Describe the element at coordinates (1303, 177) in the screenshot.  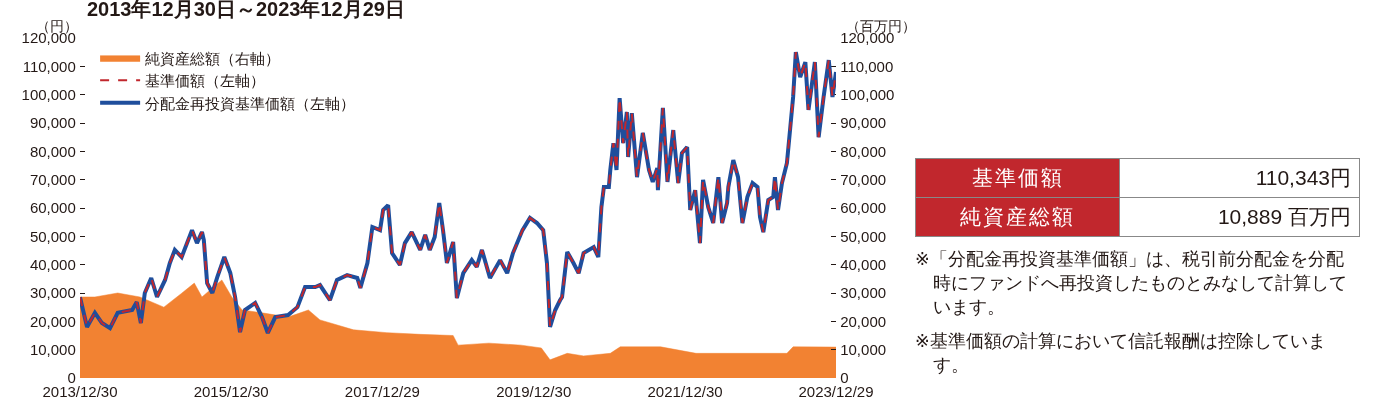
I see `text: 110,343円` at that location.